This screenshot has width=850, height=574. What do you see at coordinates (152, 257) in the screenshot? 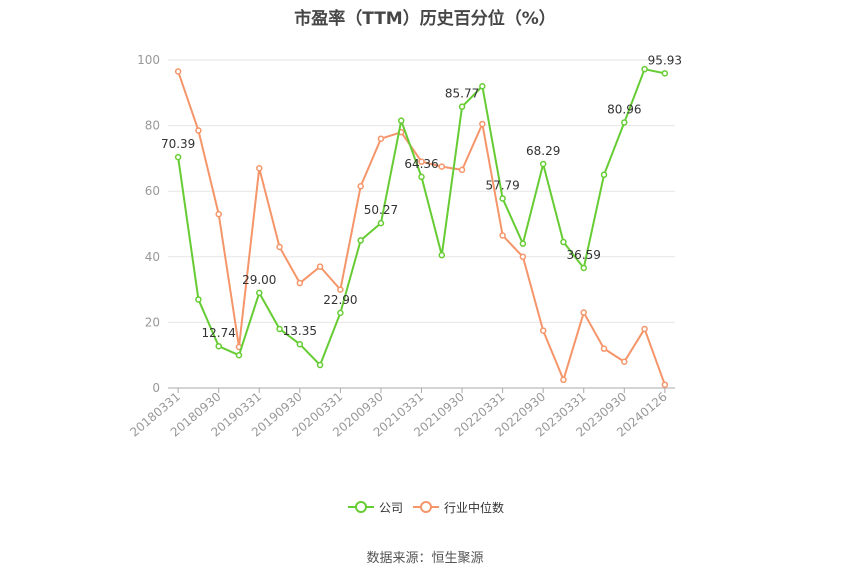
I see `y-tick-label: 40` at bounding box center [152, 257].